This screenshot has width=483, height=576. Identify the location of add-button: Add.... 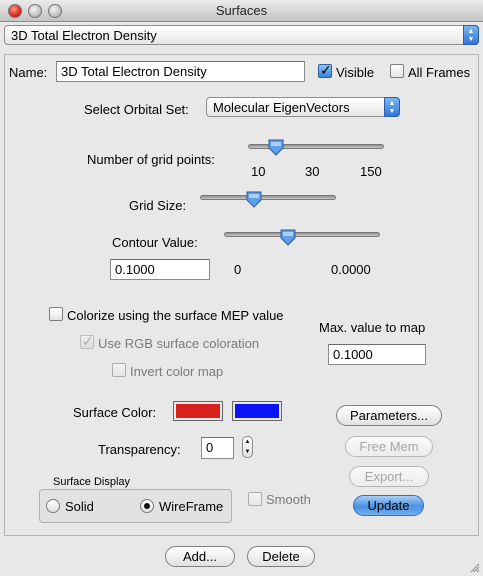
(200, 556).